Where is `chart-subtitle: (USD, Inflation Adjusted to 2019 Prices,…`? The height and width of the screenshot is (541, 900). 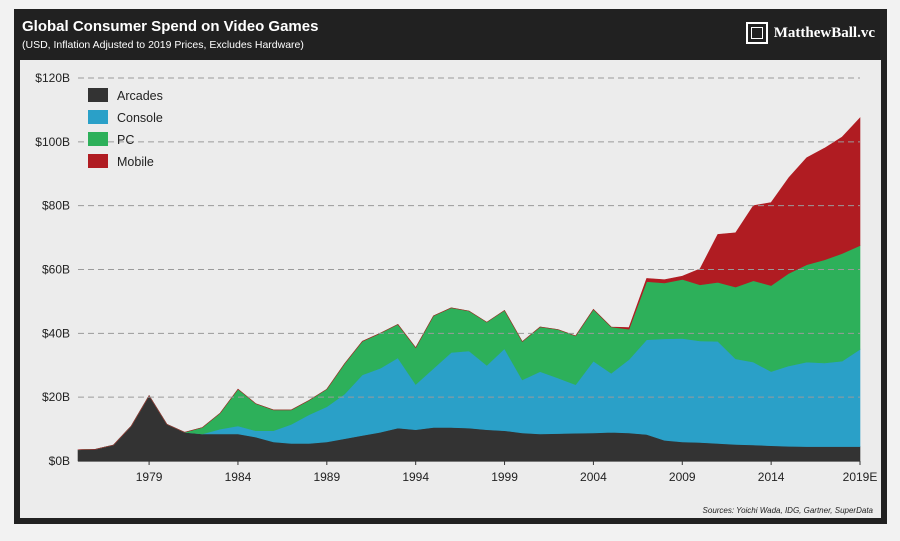 chart-subtitle: (USD, Inflation Adjusted to 2019 Prices,… is located at coordinates (163, 45).